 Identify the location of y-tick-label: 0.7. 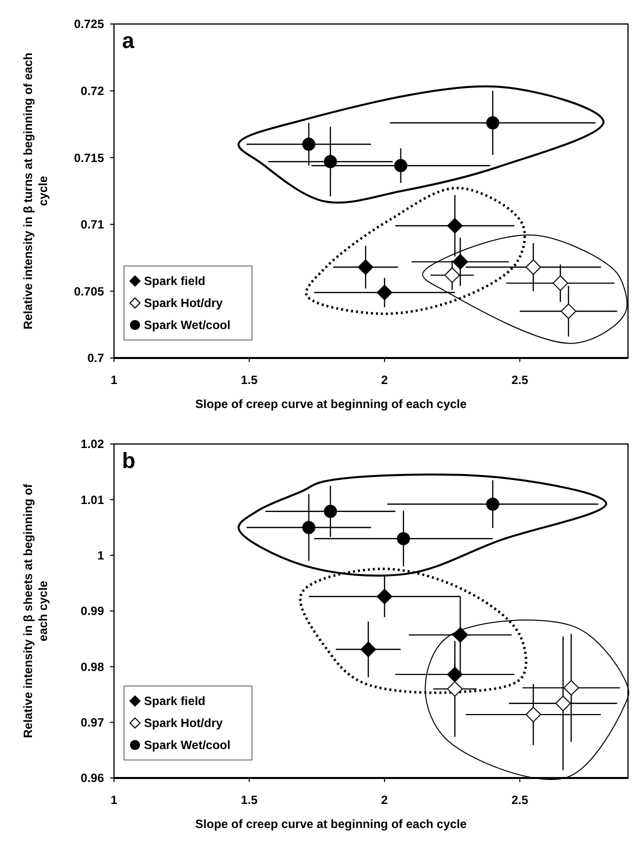
(95, 358).